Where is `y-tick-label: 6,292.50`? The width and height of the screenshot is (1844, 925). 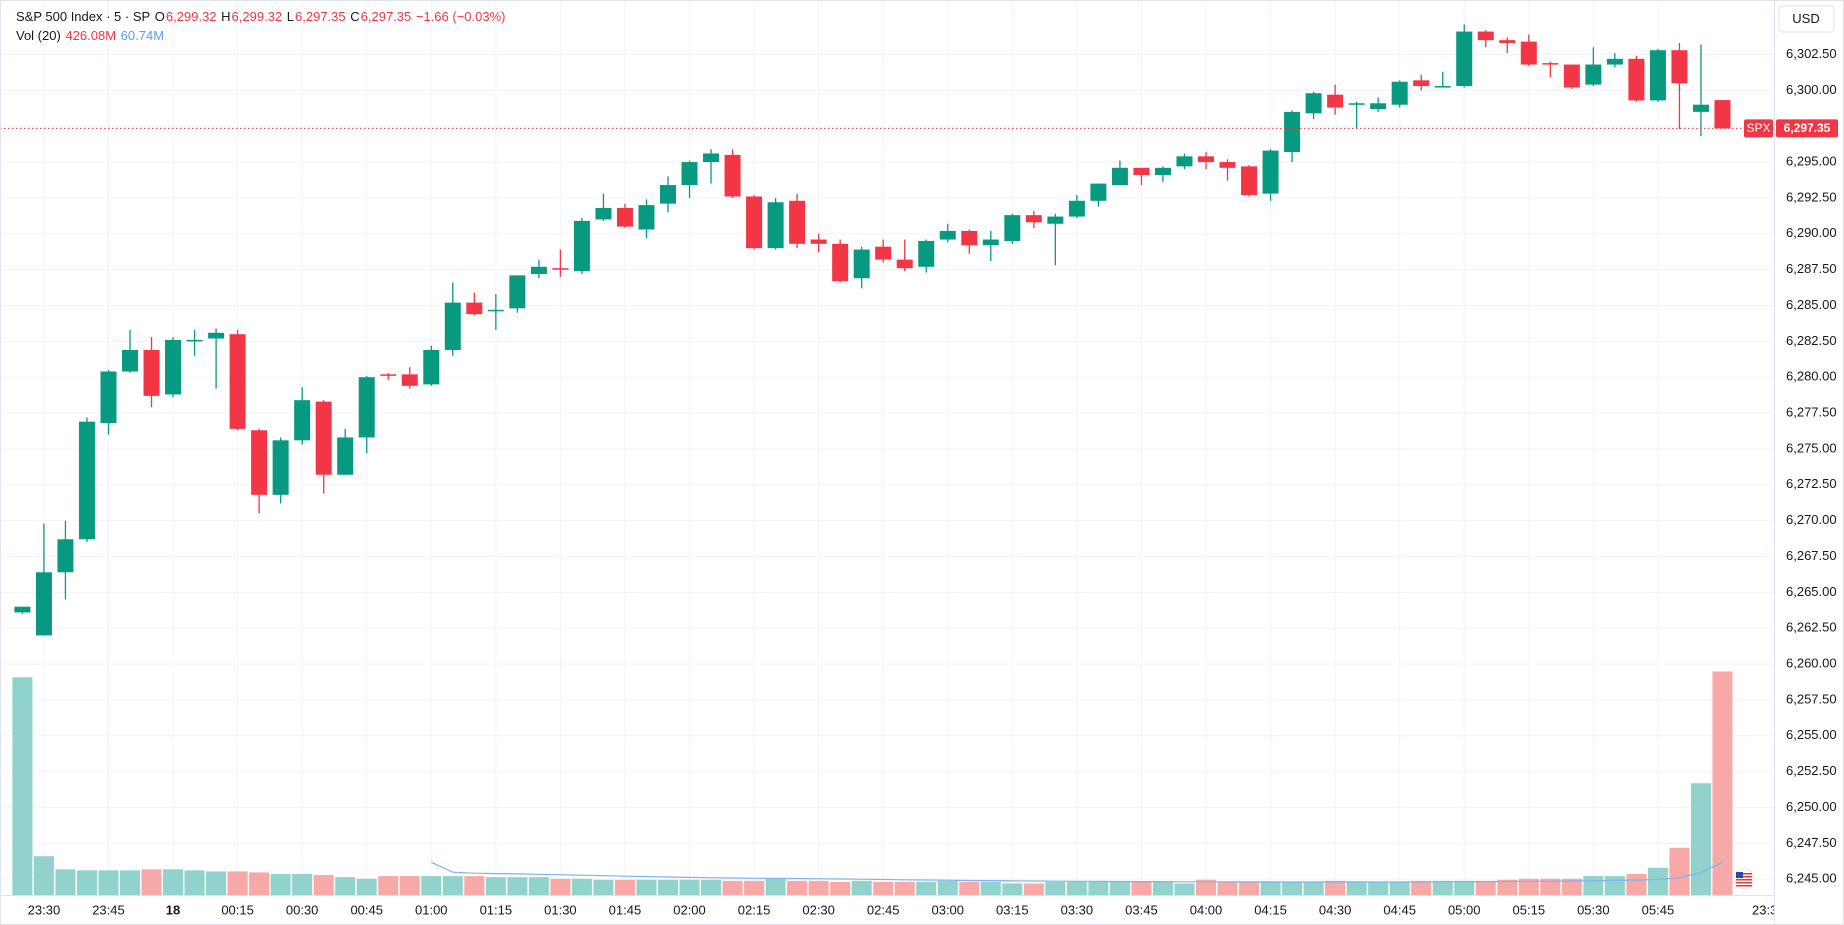 y-tick-label: 6,292.50 is located at coordinates (1811, 196).